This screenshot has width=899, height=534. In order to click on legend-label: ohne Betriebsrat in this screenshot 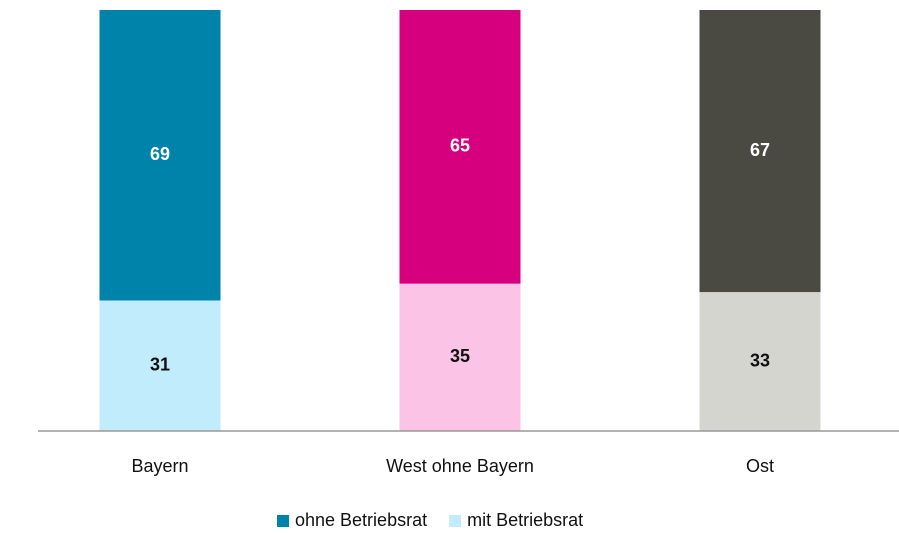, I will do `click(361, 520)`.